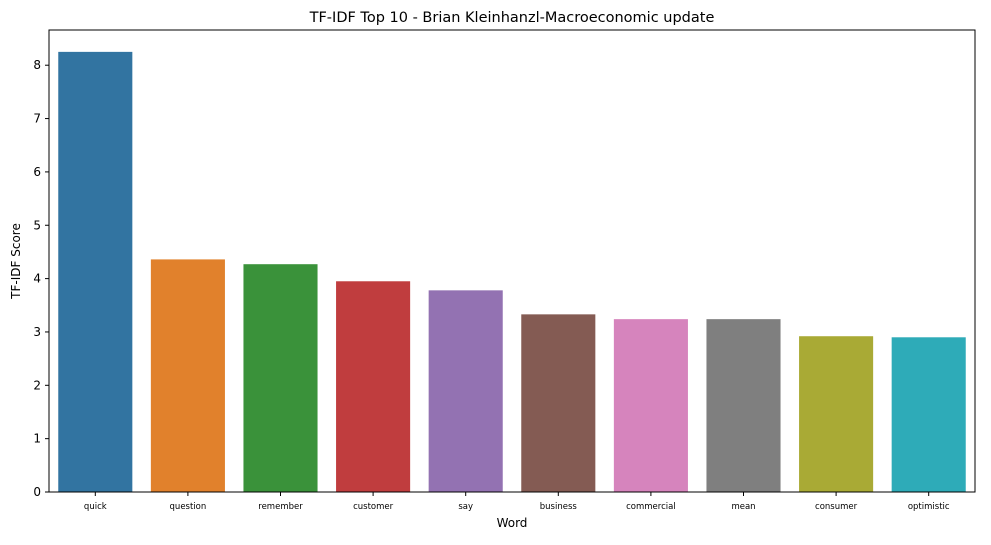 This screenshot has height=545, width=991. Describe the element at coordinates (187, 375) in the screenshot. I see `bar-question` at that location.